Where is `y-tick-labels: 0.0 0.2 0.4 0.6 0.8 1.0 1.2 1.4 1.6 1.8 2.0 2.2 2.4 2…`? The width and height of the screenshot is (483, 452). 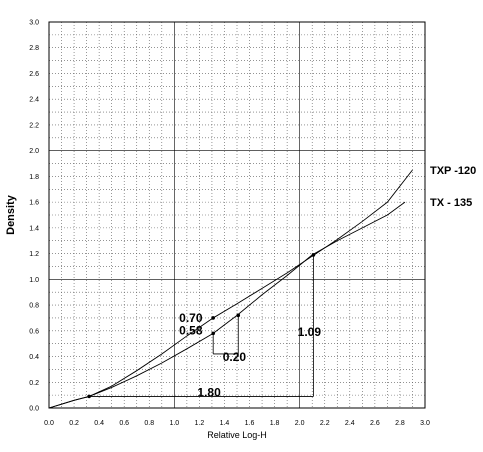 y-tick-labels: 0.0 0.2 0.4 0.6 0.8 1.0 1.2 1.4 1.6 1.8 2.0 2.2 2.4 2… is located at coordinates (34, 216).